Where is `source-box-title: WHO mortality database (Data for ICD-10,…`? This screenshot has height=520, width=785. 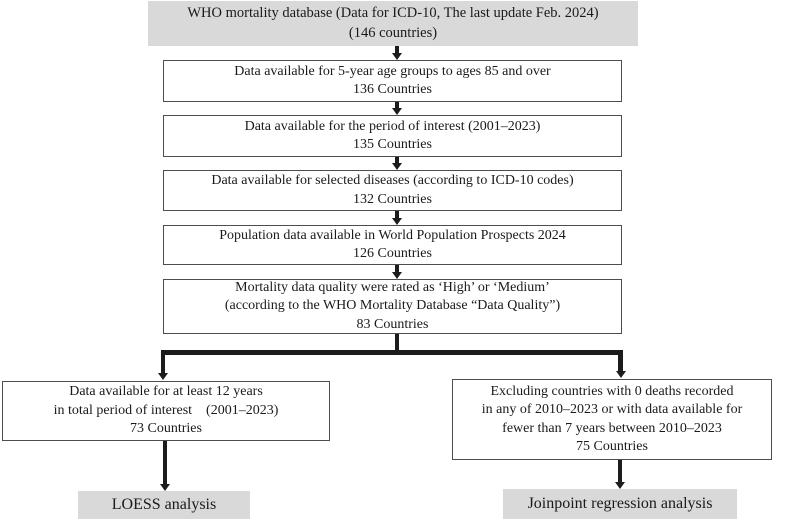 source-box-title: WHO mortality database (Data for ICD-10,… is located at coordinates (393, 13).